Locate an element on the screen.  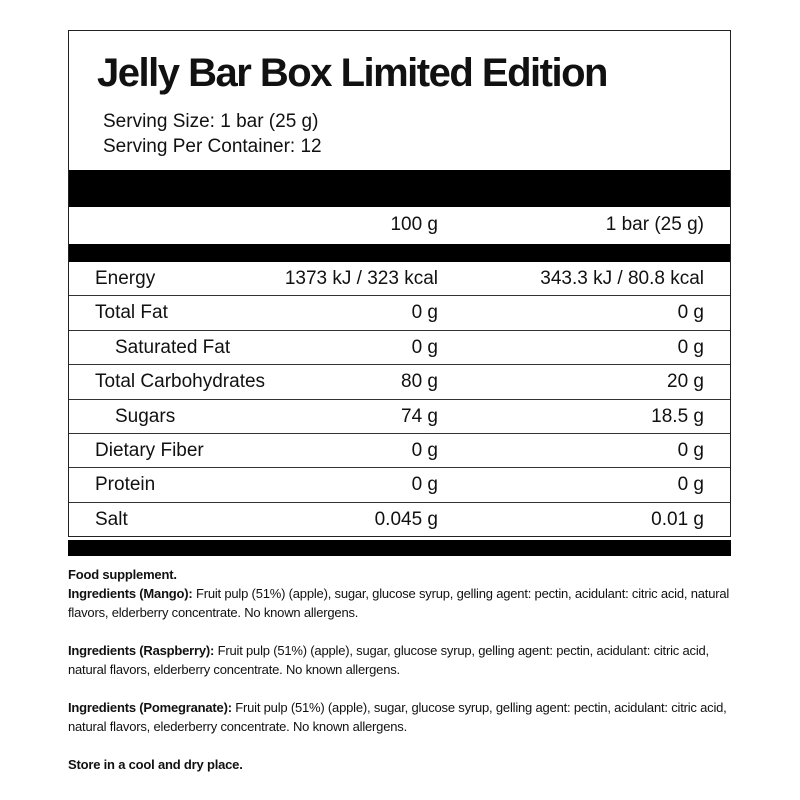
value-per-bar: 18.5 g is located at coordinates (677, 416).